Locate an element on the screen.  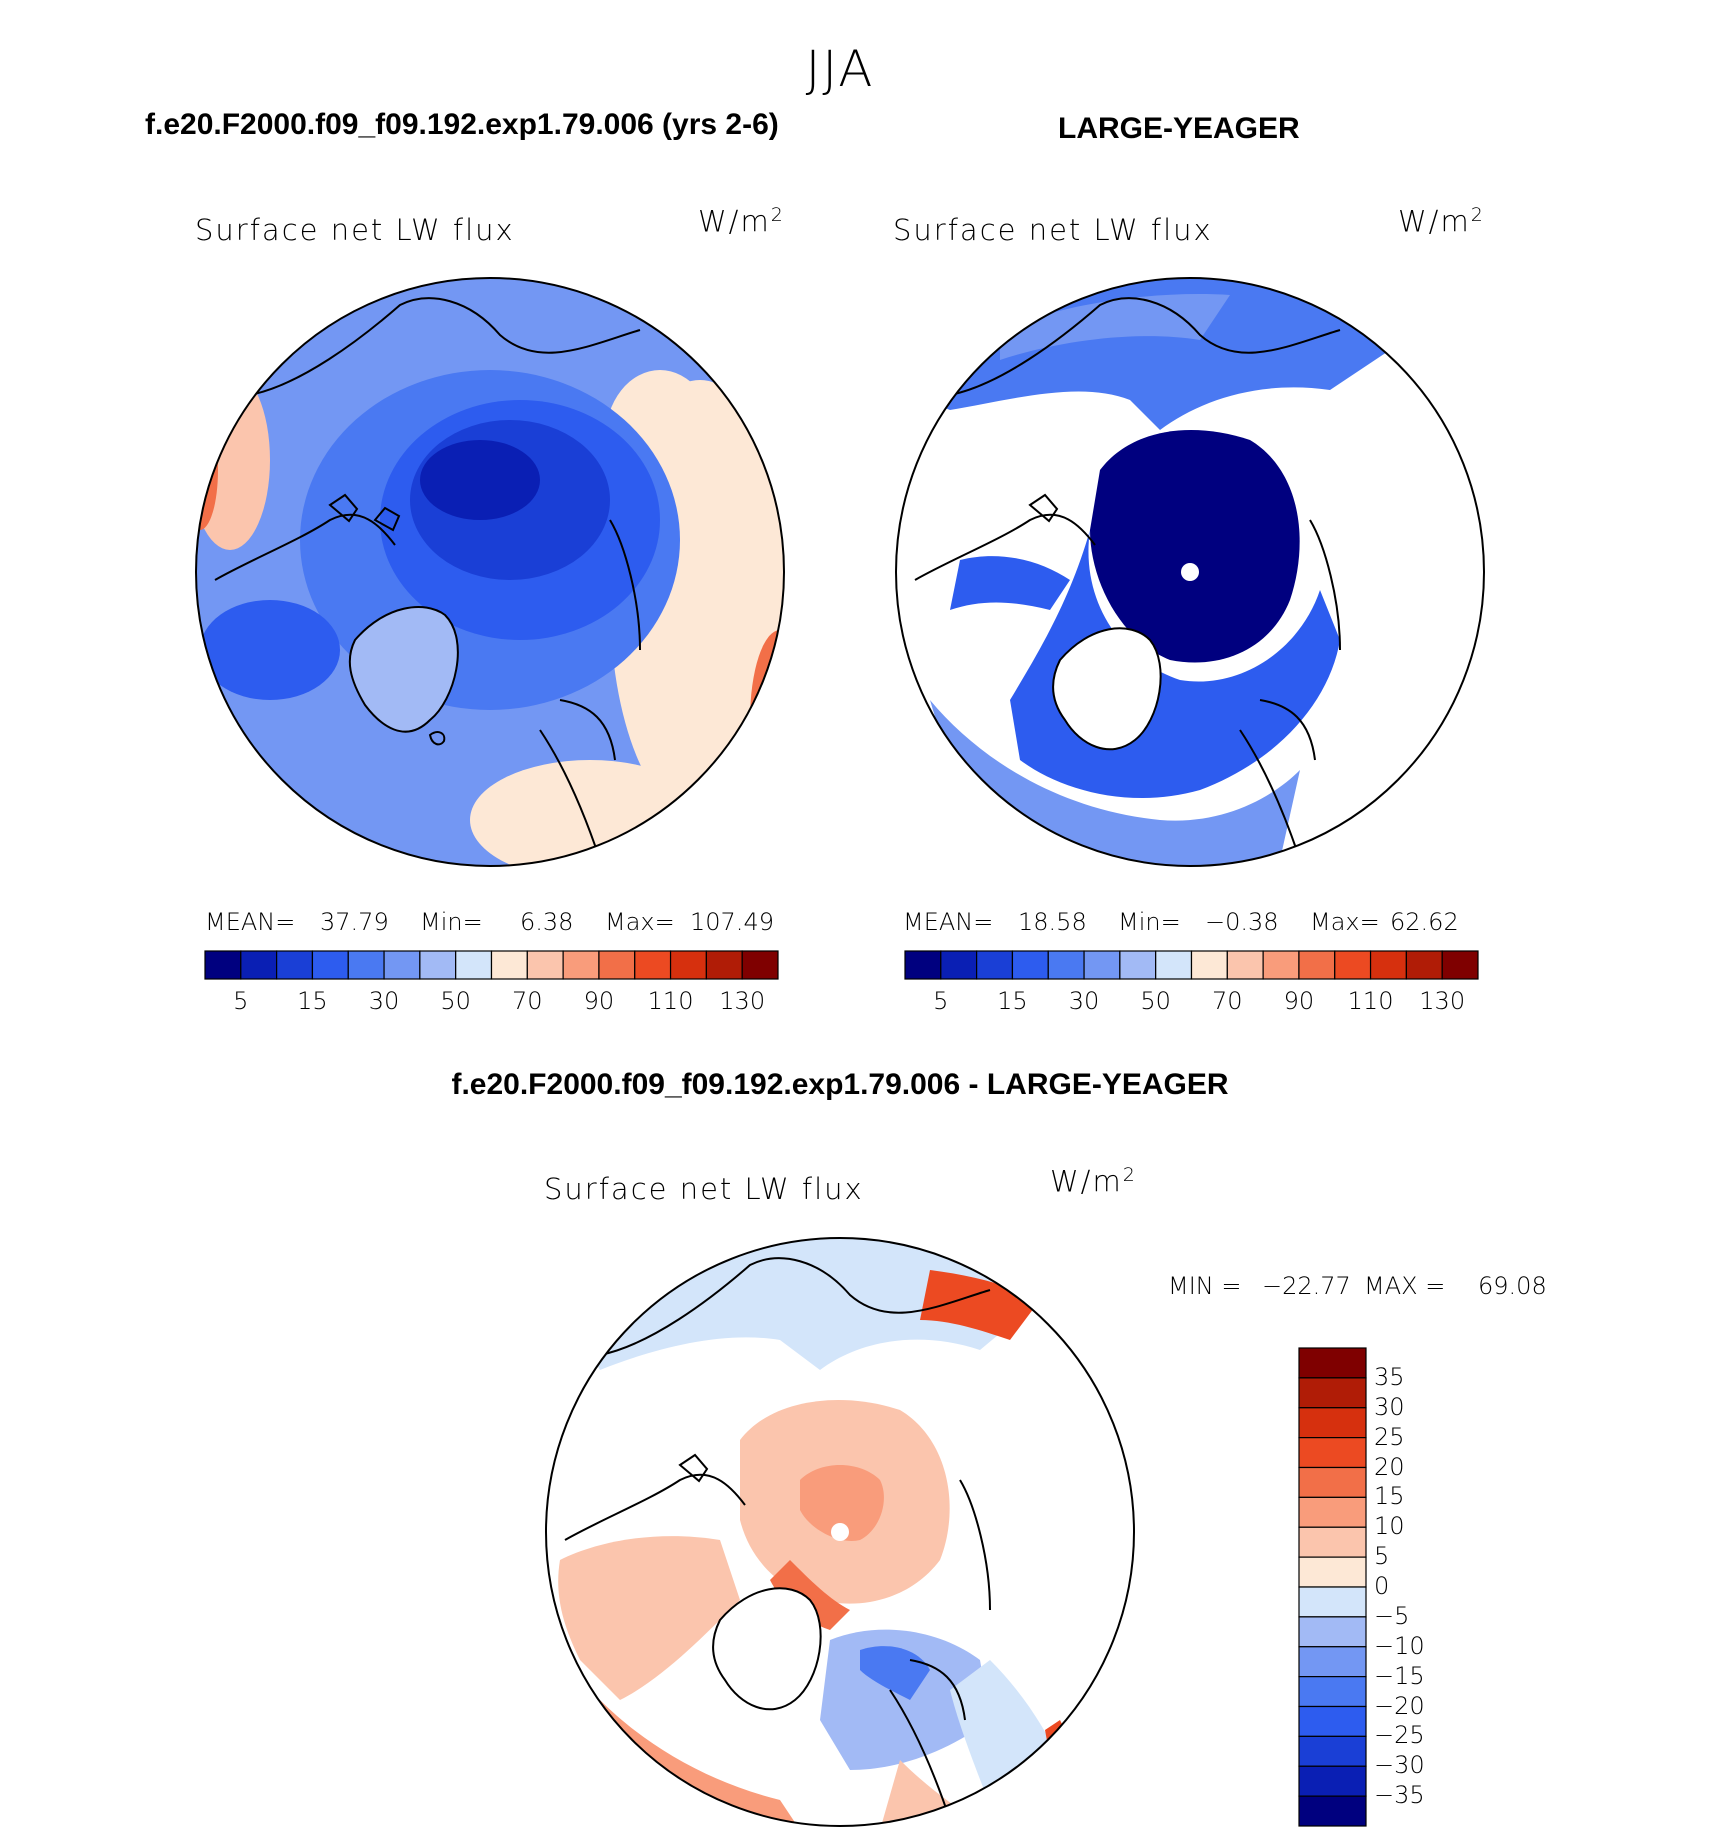
diff-colorbar-tick-label: 5 is located at coordinates (1382, 1556).